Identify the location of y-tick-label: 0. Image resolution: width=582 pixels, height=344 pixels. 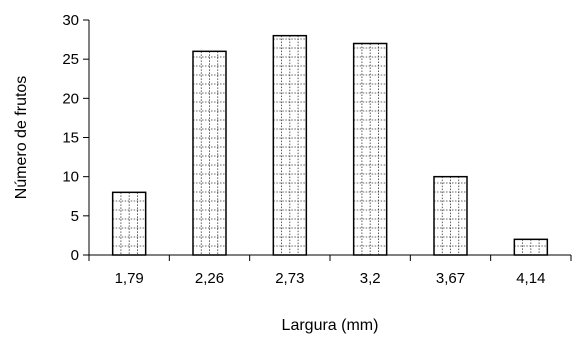
(75, 255).